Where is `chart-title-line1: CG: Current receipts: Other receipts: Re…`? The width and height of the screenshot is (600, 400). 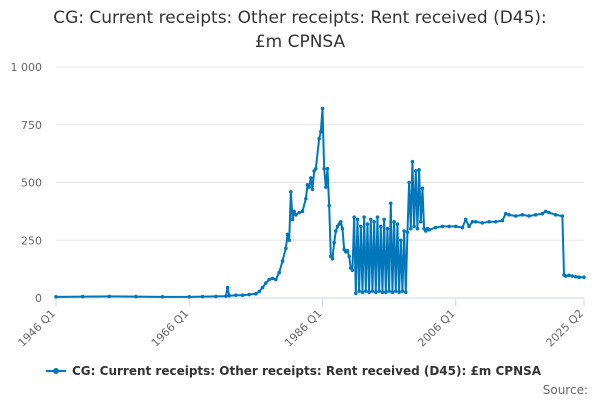
chart-title-line1: CG: Current receipts: Other receipts: Re… is located at coordinates (300, 18).